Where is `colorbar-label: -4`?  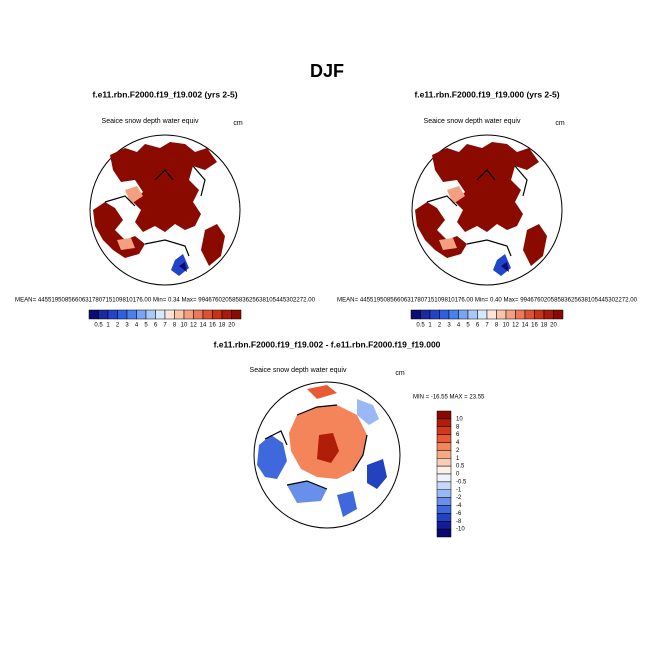 colorbar-label: -4 is located at coordinates (459, 506).